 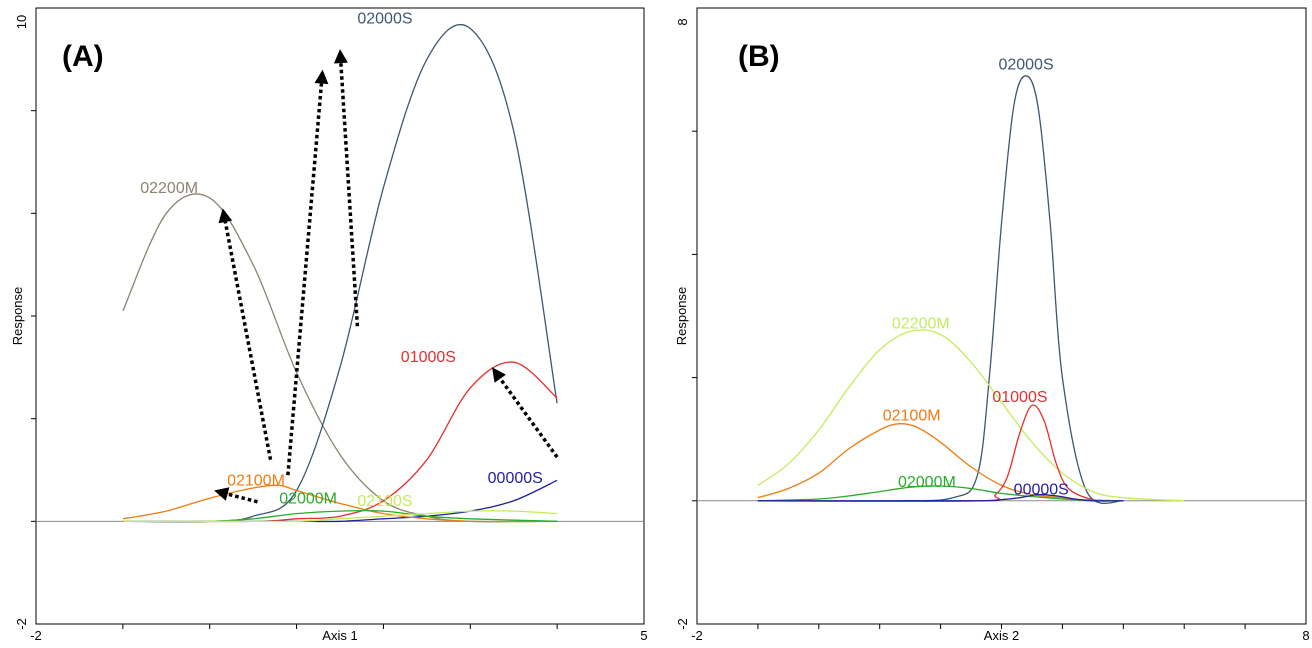 I want to click on x-axis-label: Axis 2, so click(x=1001, y=635).